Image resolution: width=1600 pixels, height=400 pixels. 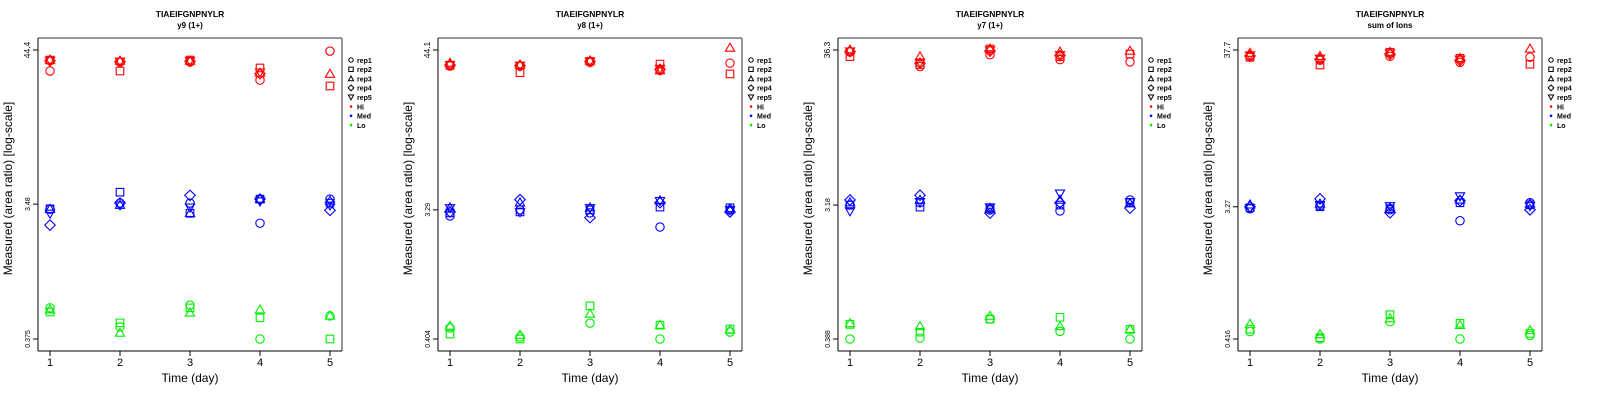 What do you see at coordinates (190, 25) in the screenshot?
I see `chart-subtitle: y9 (1+)` at bounding box center [190, 25].